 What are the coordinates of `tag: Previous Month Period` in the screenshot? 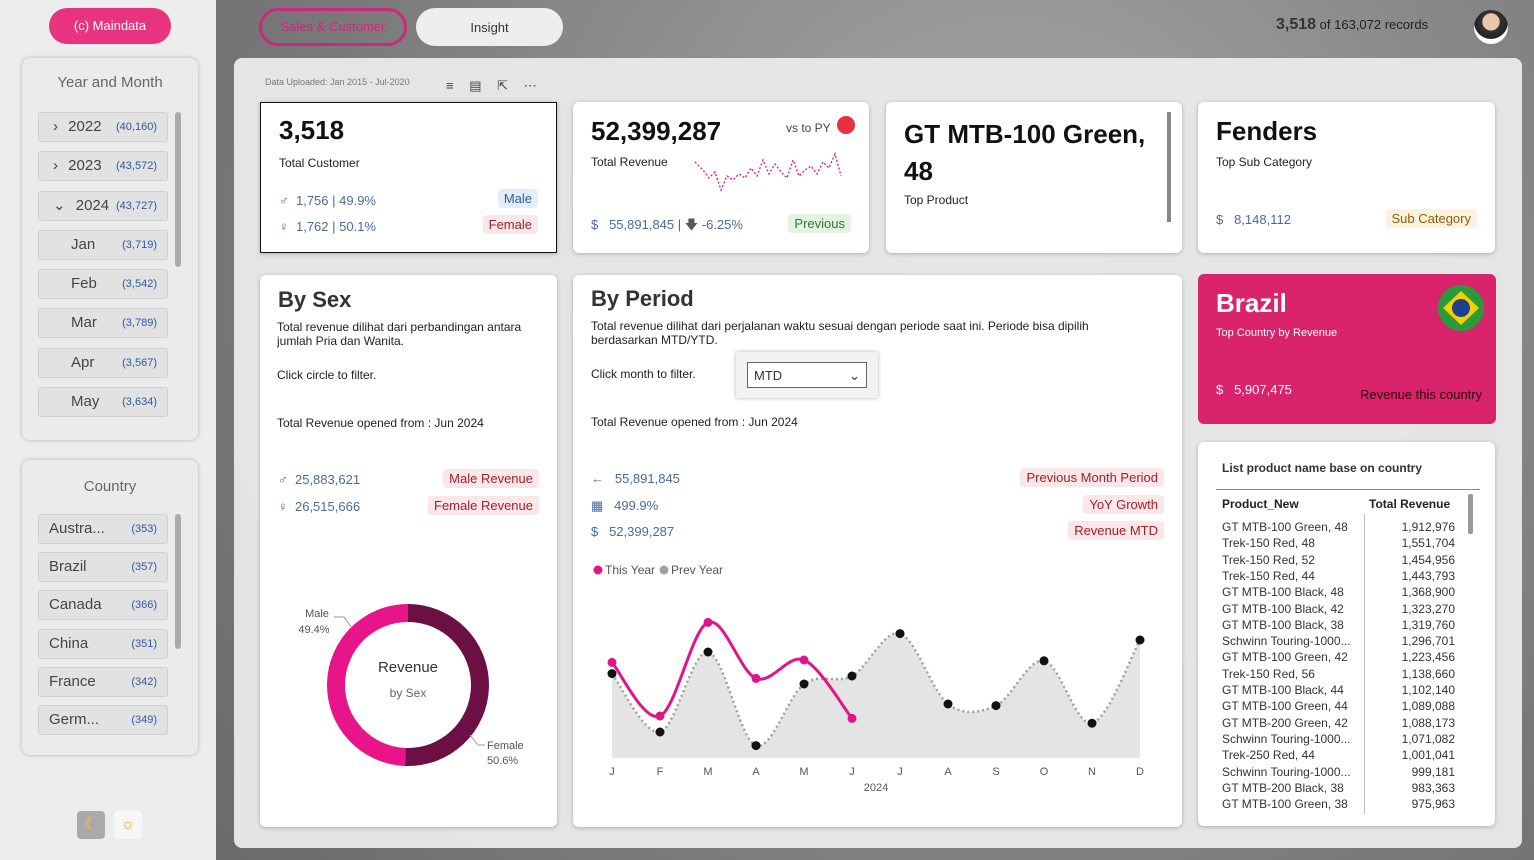 It's located at (1092, 477).